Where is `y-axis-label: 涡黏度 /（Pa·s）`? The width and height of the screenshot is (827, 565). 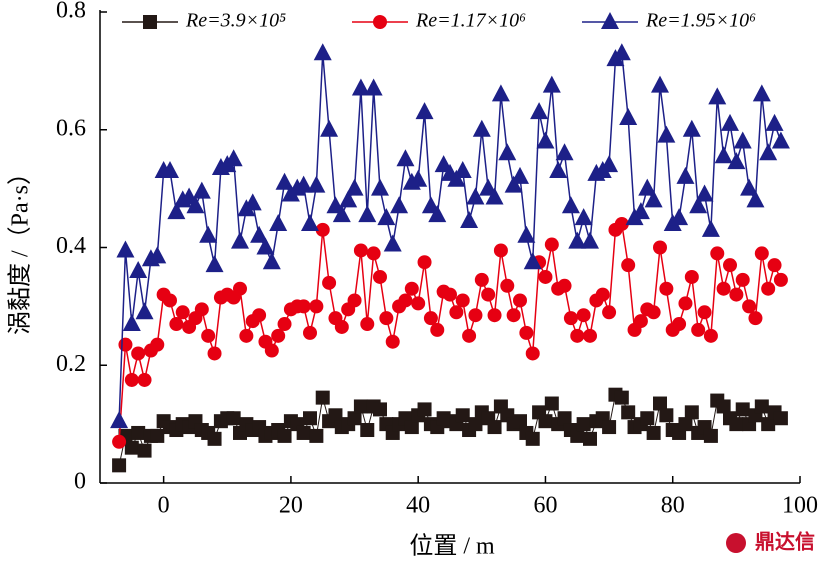 y-axis-label: 涡黏度 /（Pa·s） is located at coordinates (20, 248).